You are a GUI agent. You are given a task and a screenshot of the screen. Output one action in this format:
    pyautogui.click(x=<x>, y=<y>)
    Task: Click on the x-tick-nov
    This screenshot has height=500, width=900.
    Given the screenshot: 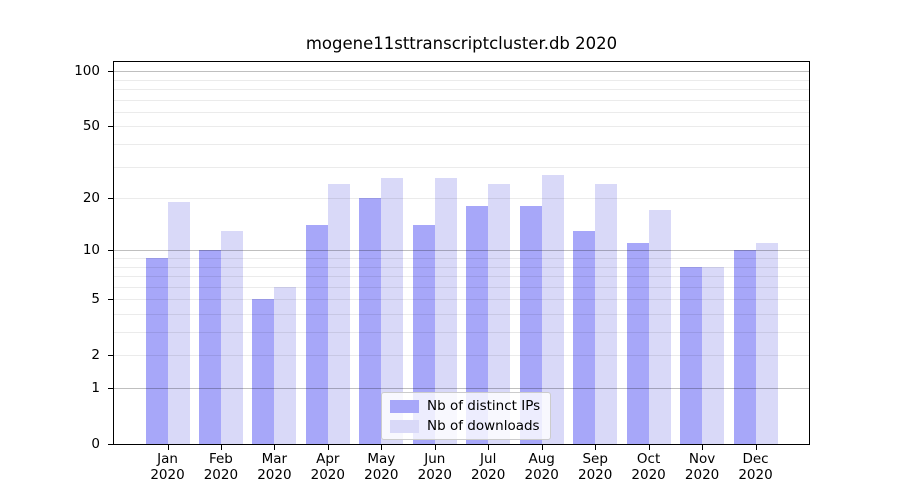 What is the action you would take?
    pyautogui.click(x=703, y=447)
    